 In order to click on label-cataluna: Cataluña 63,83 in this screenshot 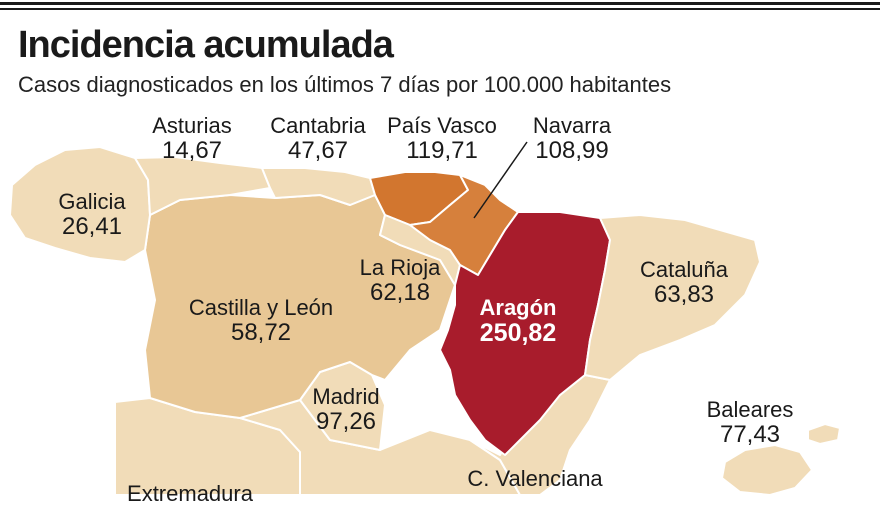, I will do `click(684, 283)`.